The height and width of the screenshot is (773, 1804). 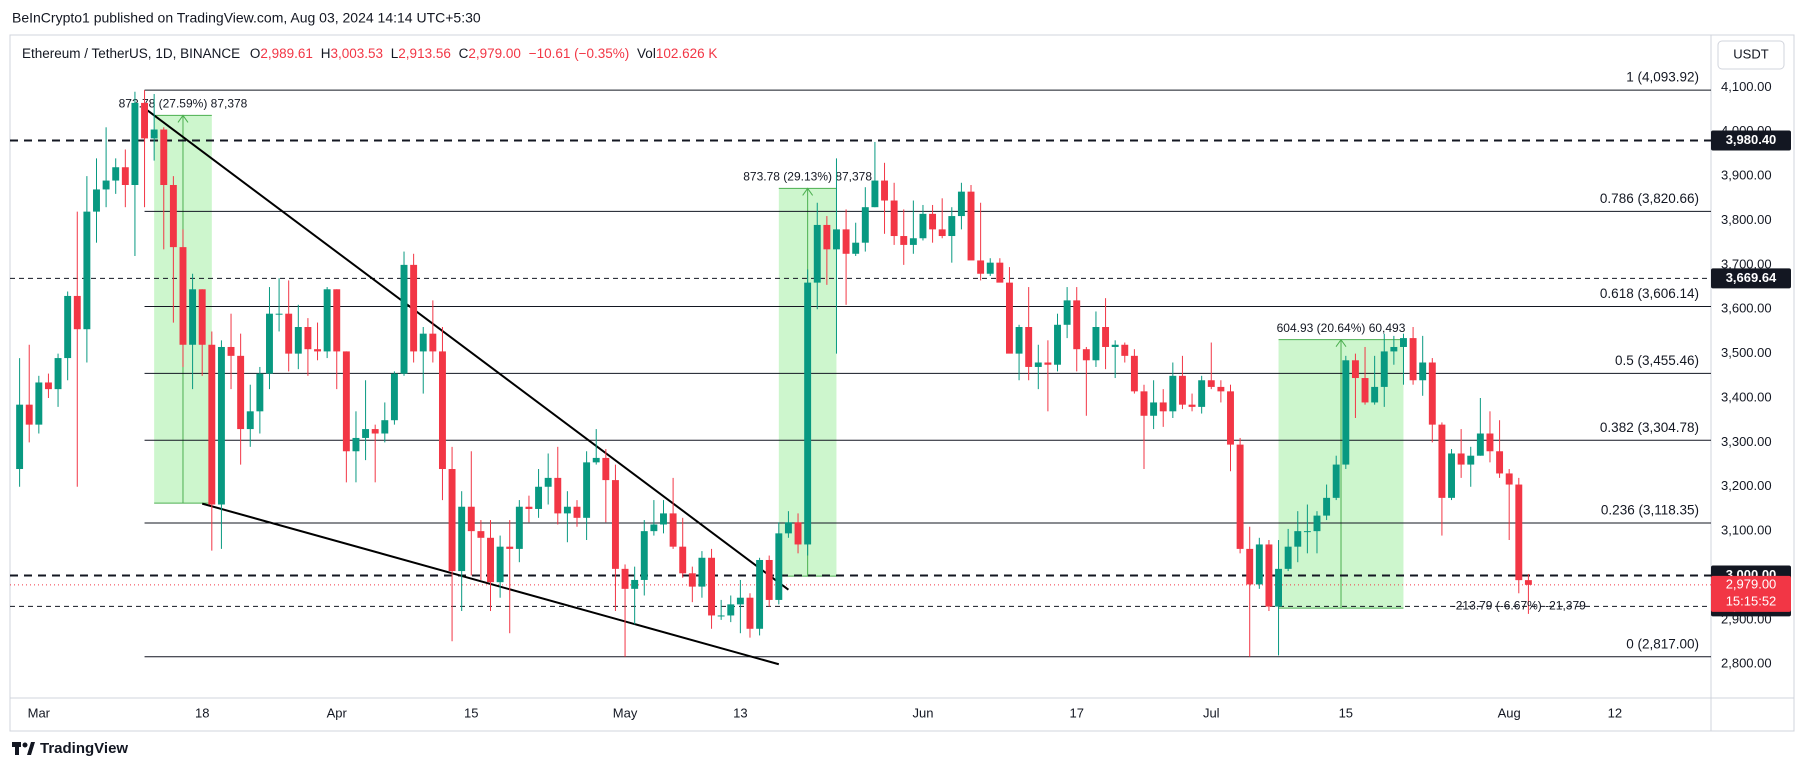 I want to click on fib-label: 0.236 (3,118.35), so click(x=1650, y=510).